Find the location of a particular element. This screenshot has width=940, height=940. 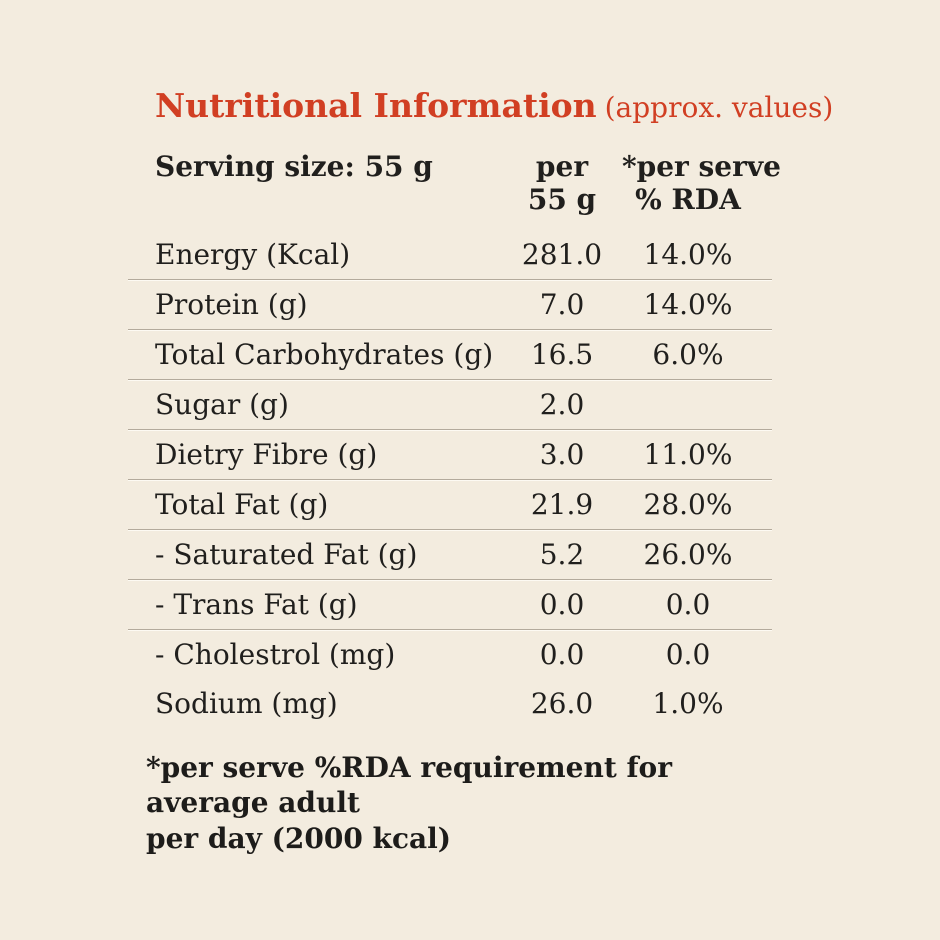

row-rda-value is located at coordinates (697, 405).